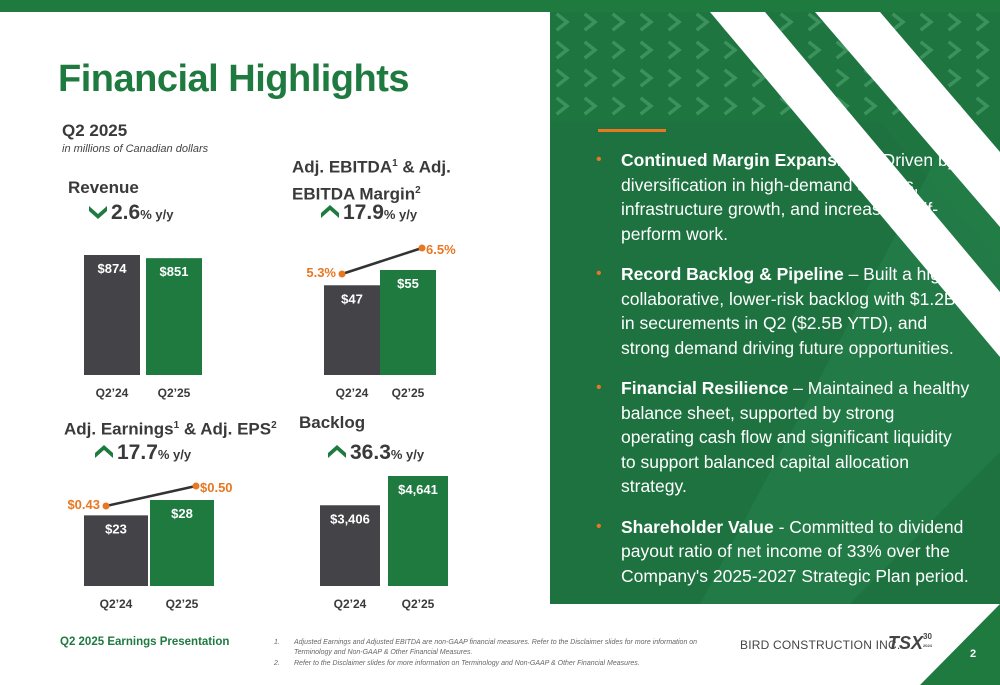 This screenshot has height=685, width=1000. Describe the element at coordinates (385, 551) in the screenshot. I see `backlog-chart: $3,406 Q2’24 $4,641 Q2’25` at that location.